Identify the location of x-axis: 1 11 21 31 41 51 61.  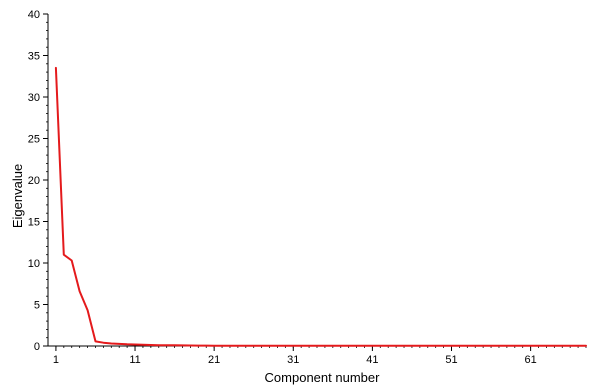
(317, 355).